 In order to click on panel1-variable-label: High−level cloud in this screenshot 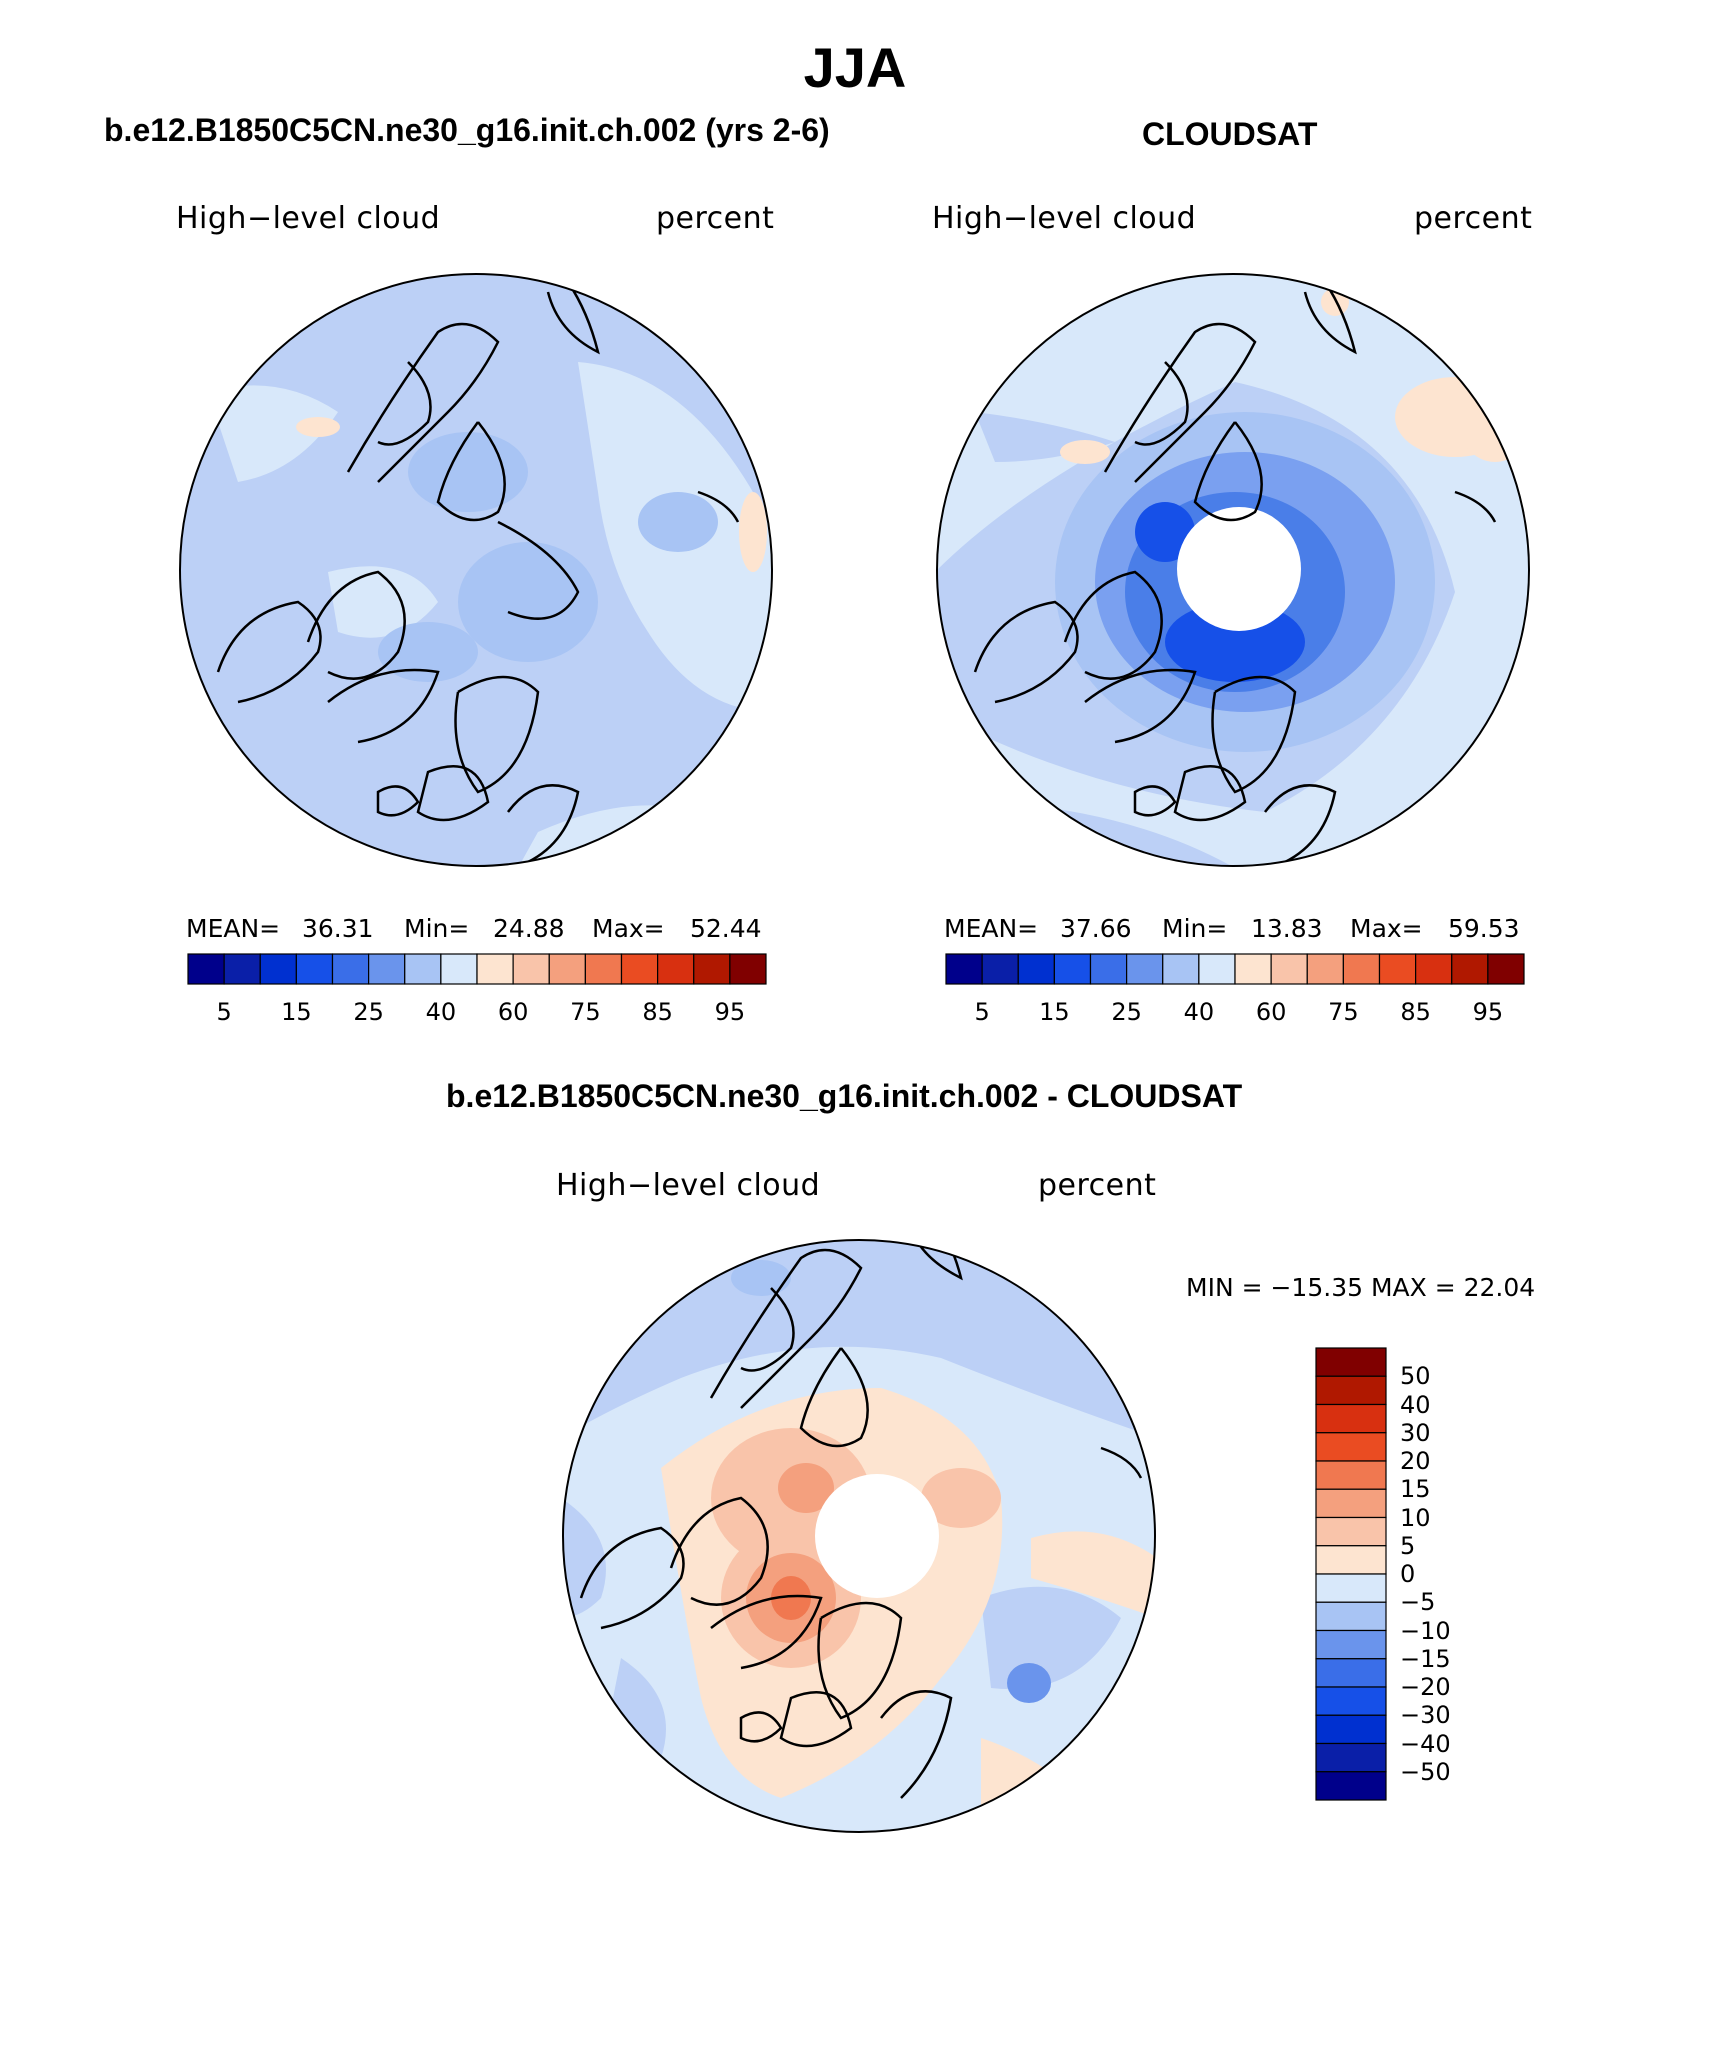, I will do `click(308, 218)`.